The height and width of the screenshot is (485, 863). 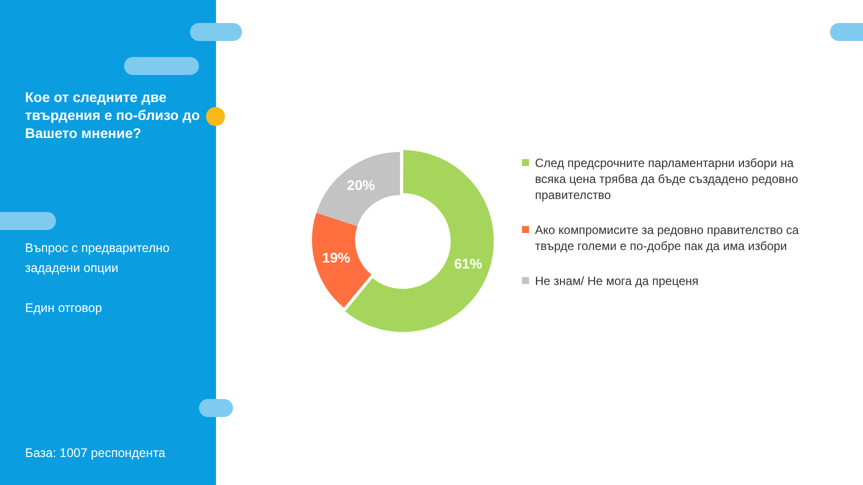 What do you see at coordinates (667, 238) in the screenshot?
I see `legend-label: Ако компромисите за редовно правителство са твърде големи е по-добре пак да има избори` at bounding box center [667, 238].